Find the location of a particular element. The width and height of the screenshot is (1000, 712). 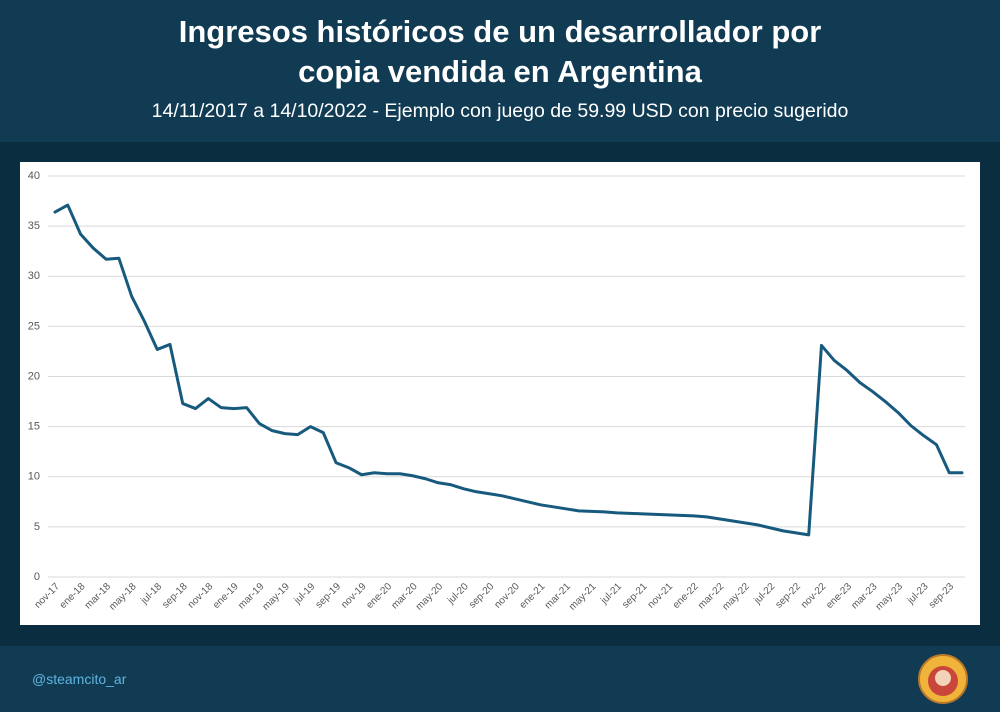

y-tick-label: 30 is located at coordinates (34, 276).